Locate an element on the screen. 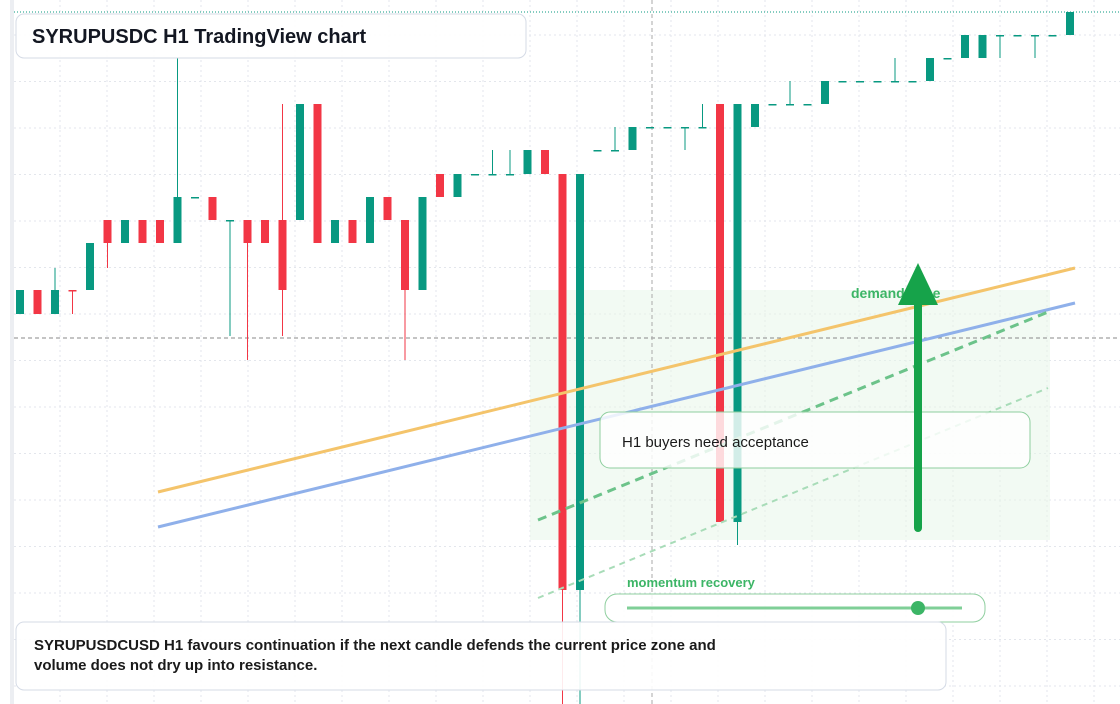  title-box is located at coordinates (271, 36).